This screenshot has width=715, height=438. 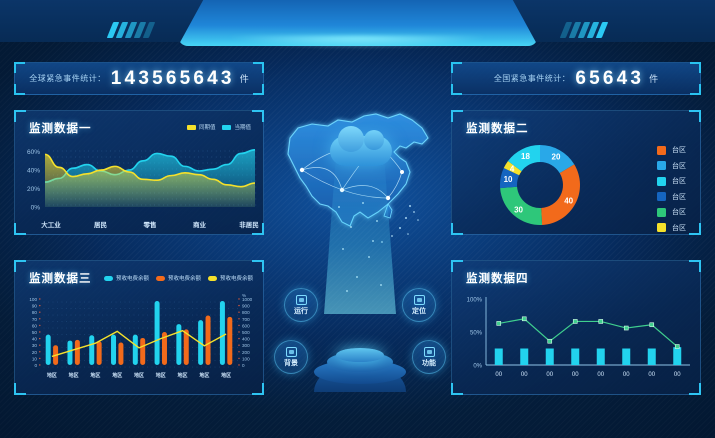 I want to click on legend-item: 台区, so click(x=671, y=166).